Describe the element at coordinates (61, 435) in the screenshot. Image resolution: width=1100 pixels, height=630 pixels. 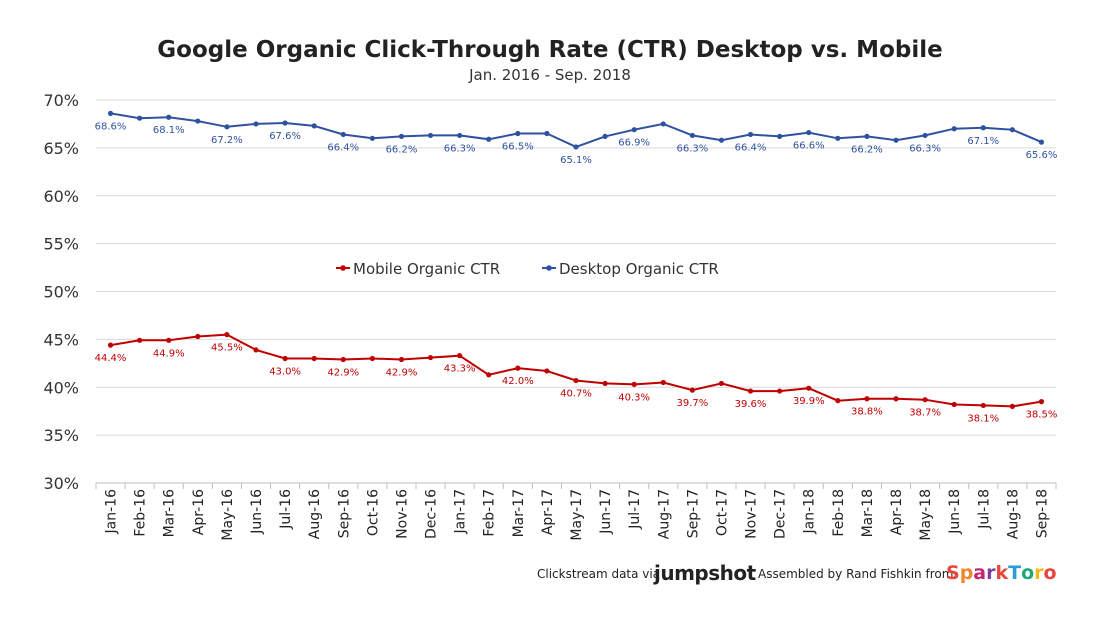
I see `y-tick-label: 35%` at that location.